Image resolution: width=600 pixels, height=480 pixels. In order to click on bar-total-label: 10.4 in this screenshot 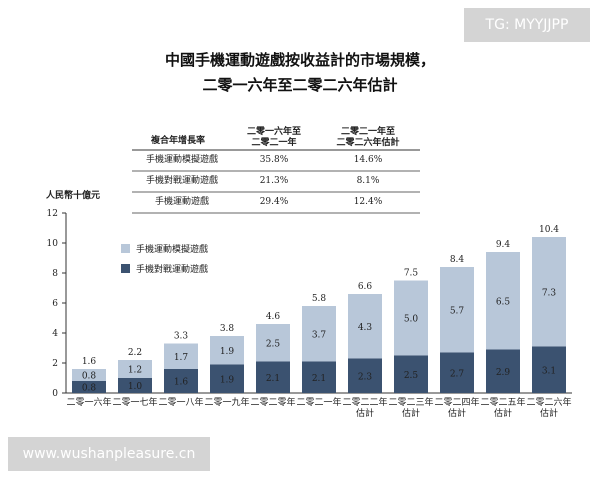, I will do `click(549, 230)`.